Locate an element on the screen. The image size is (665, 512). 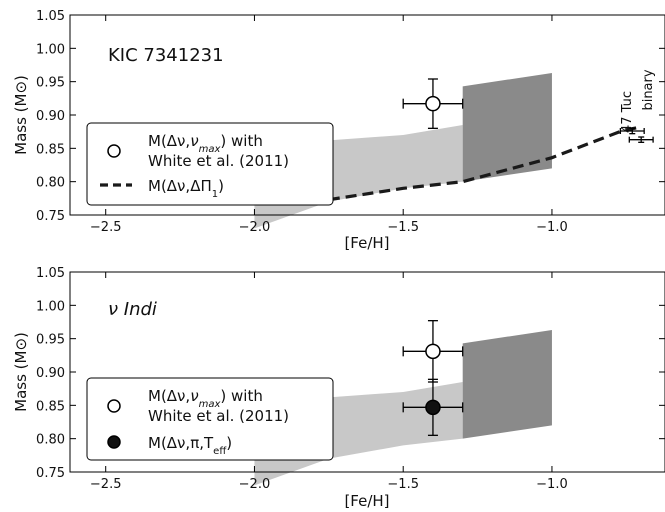
bottom-open-circle-series is located at coordinates (433, 351).